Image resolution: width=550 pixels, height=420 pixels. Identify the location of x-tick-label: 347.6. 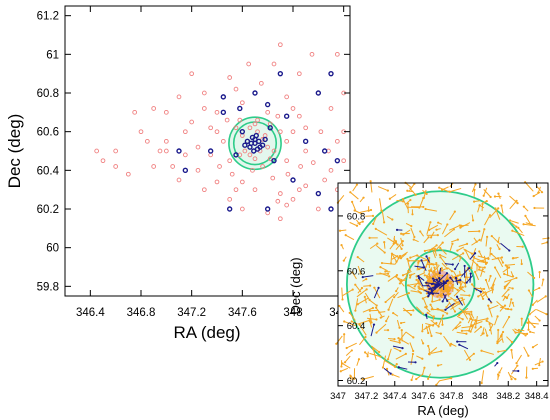
(242, 313).